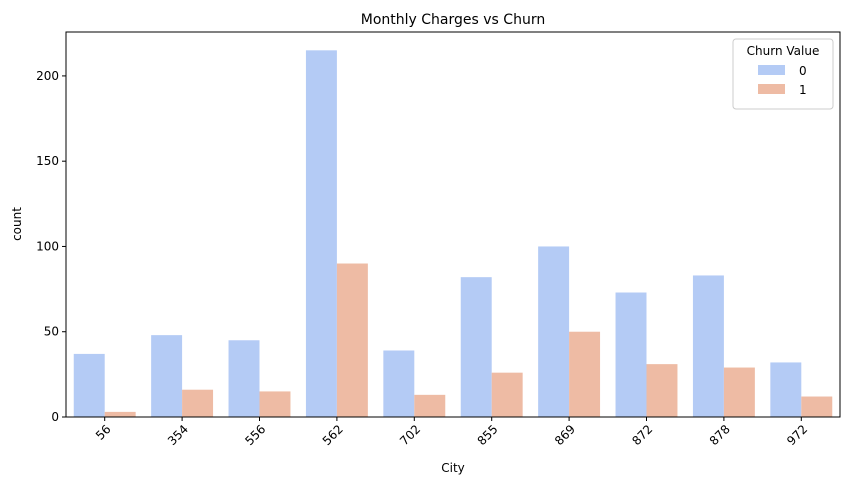 This screenshot has width=850, height=489. What do you see at coordinates (47, 161) in the screenshot?
I see `y-tick-label-150: 150` at bounding box center [47, 161].